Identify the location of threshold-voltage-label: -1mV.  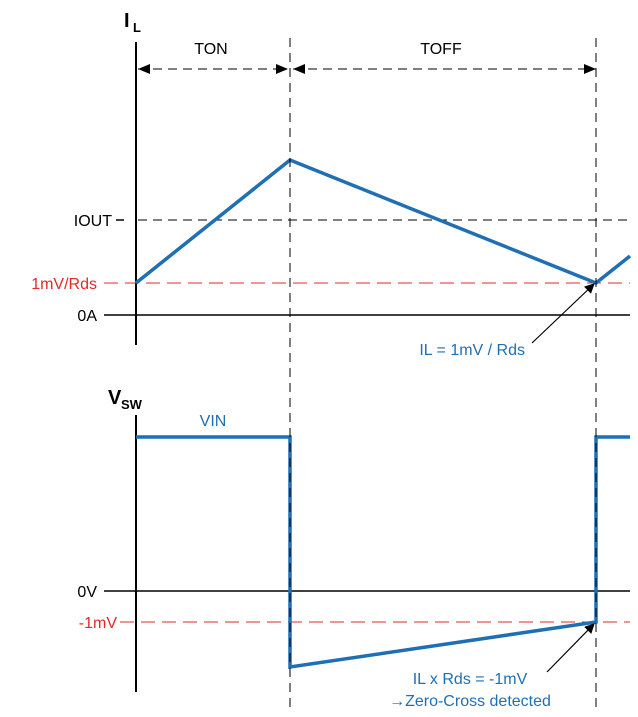
(98, 623).